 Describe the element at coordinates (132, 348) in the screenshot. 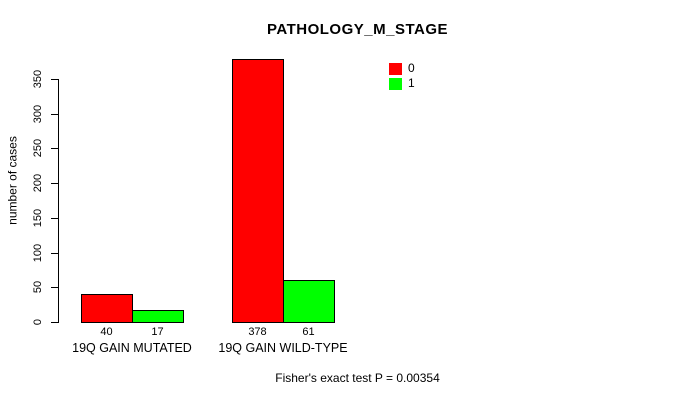

I see `x-category-label: 19Q GAIN MUTATED` at that location.